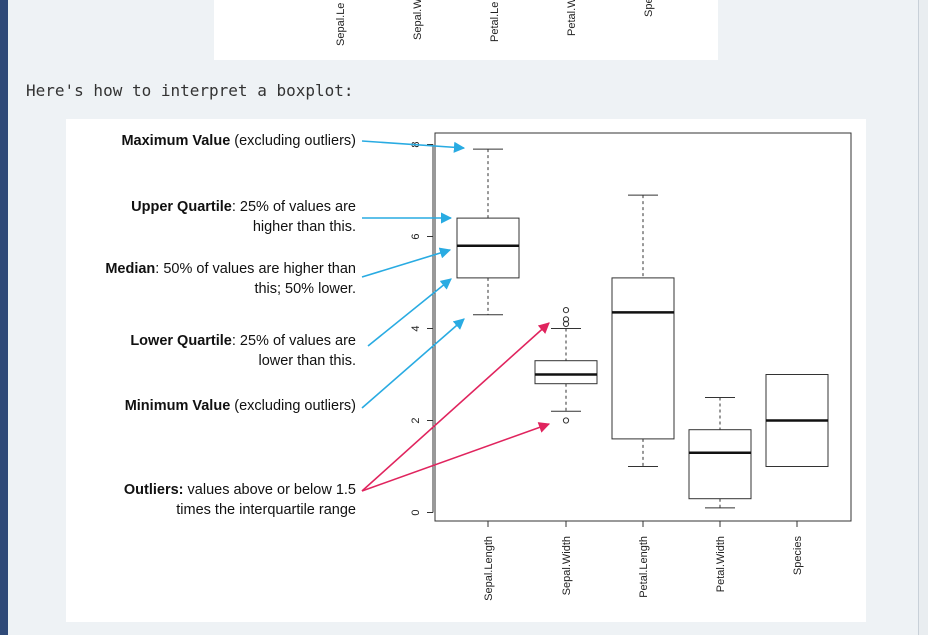 The height and width of the screenshot is (635, 928). What do you see at coordinates (153, 490) in the screenshot?
I see `annotation-title: Outliers:` at bounding box center [153, 490].